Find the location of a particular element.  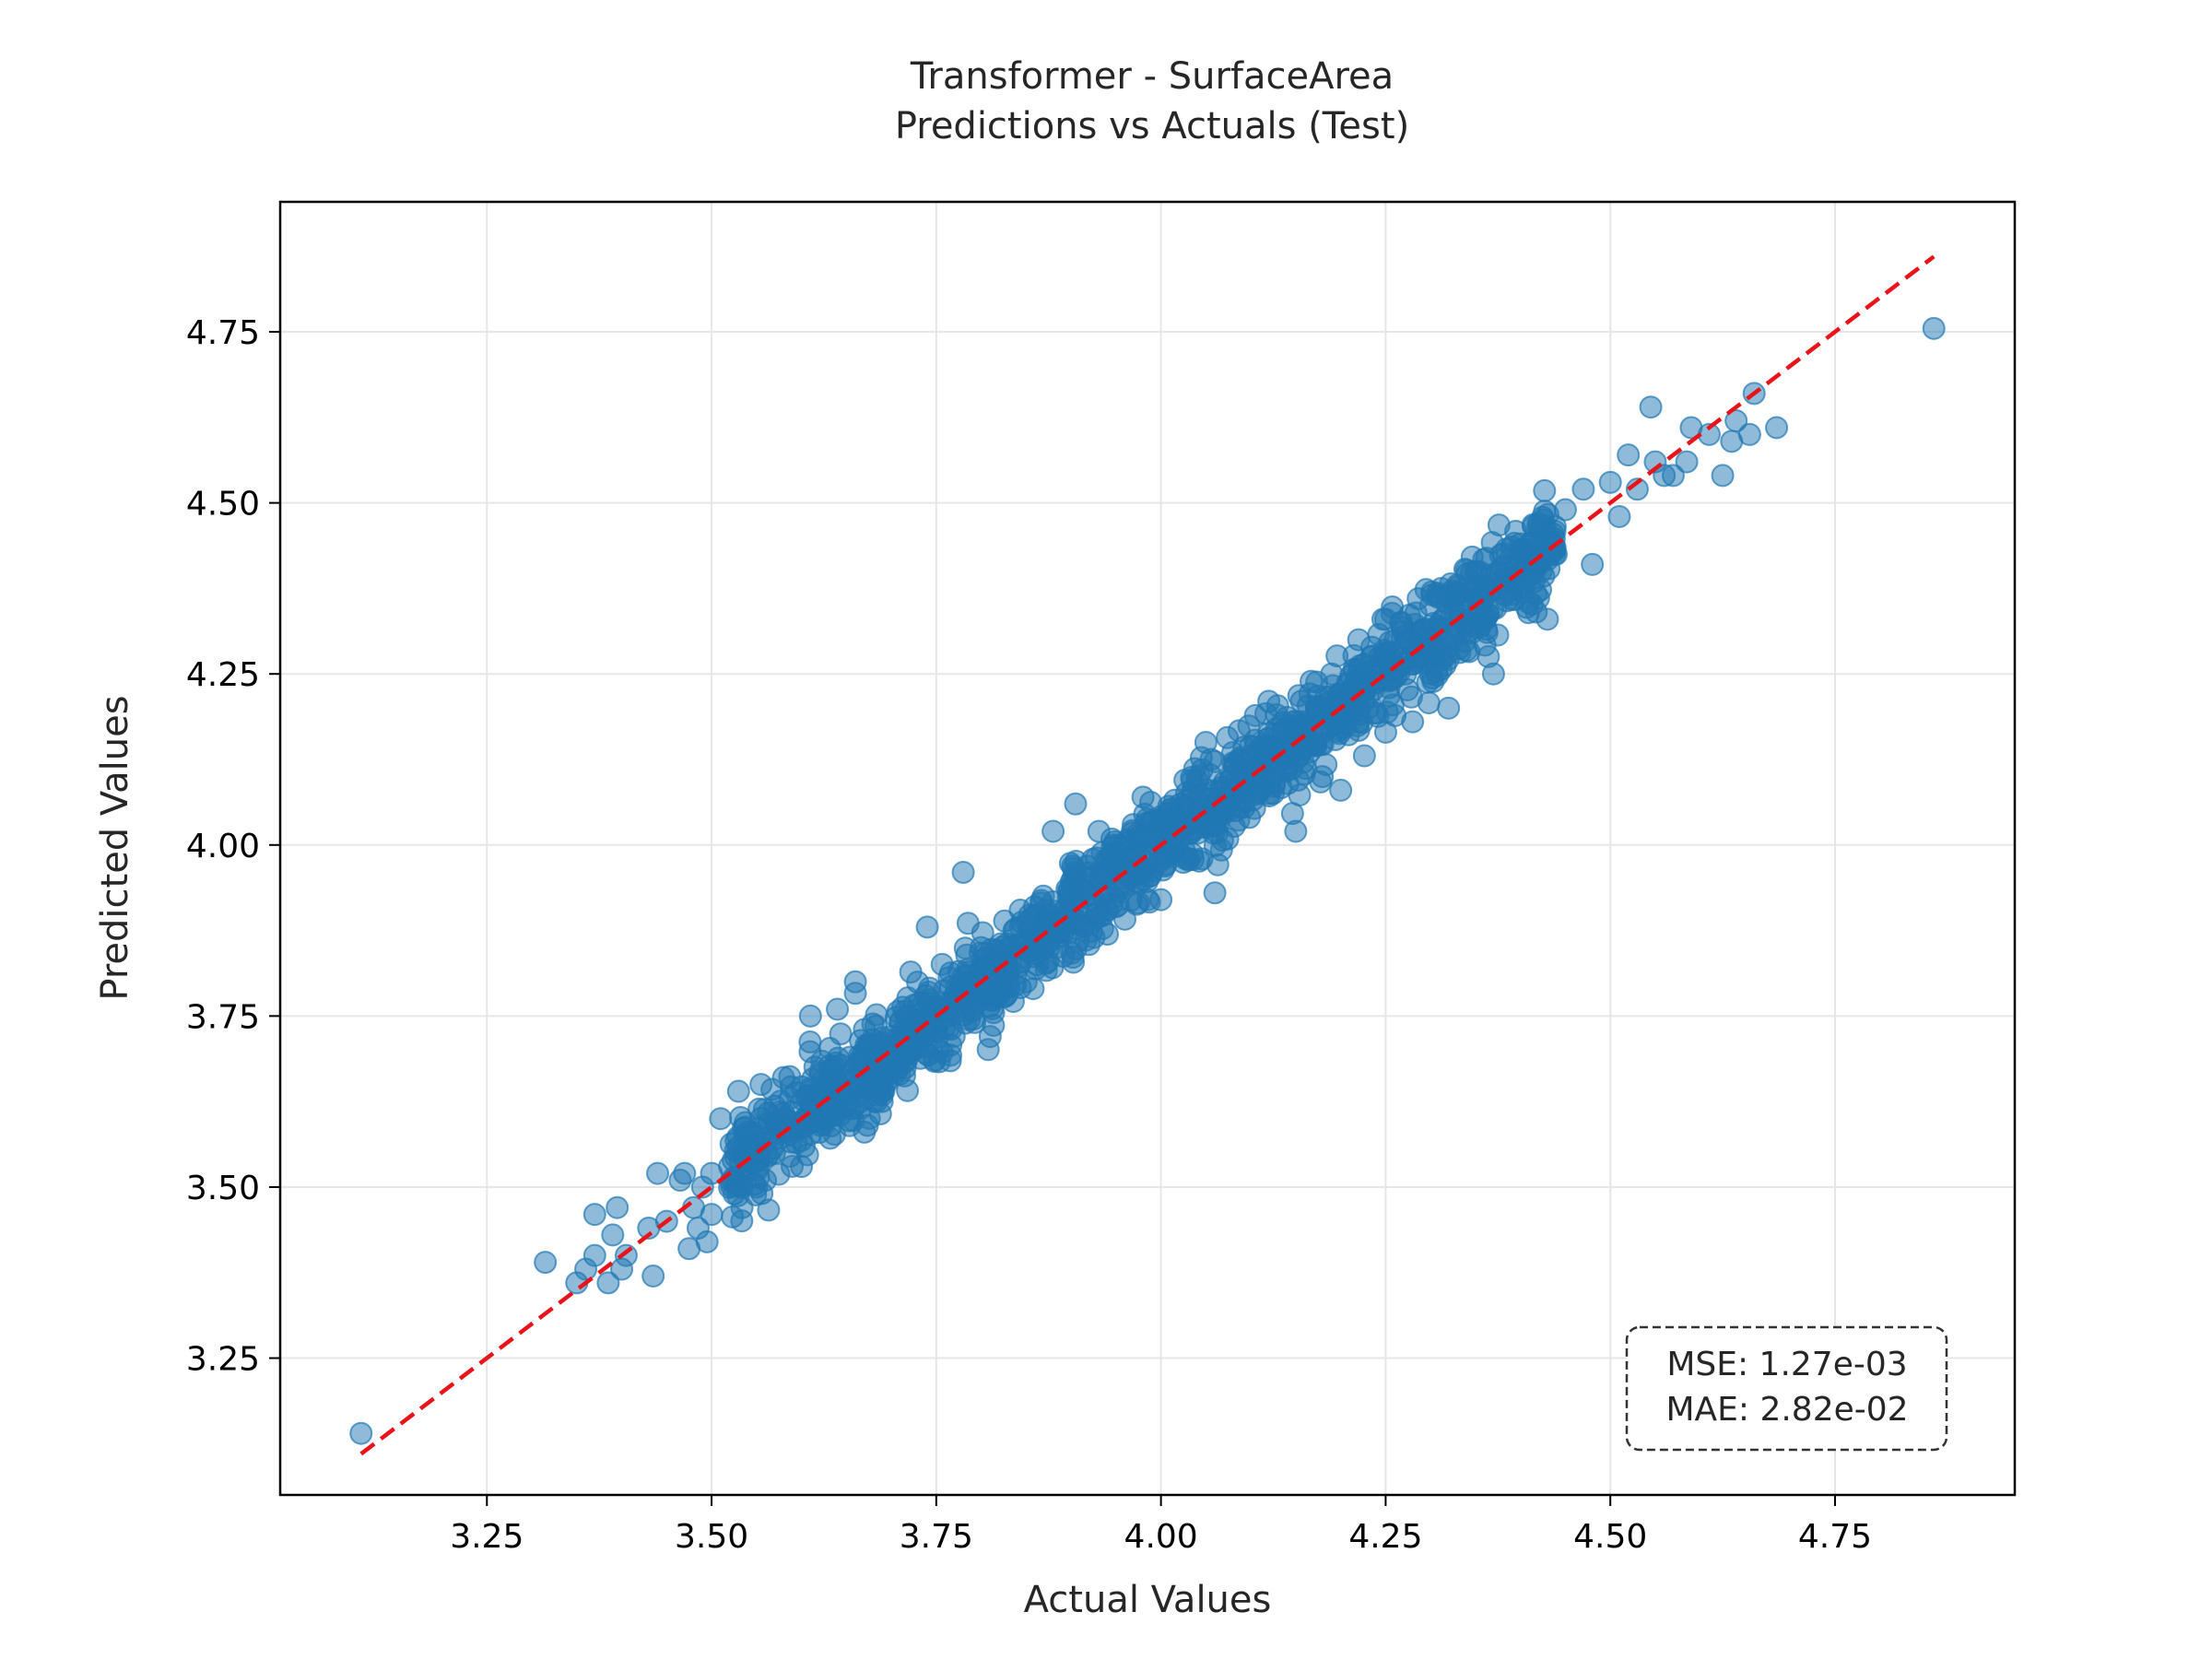

stats-mse: MSE: 1.27e-03 is located at coordinates (1786, 1364).